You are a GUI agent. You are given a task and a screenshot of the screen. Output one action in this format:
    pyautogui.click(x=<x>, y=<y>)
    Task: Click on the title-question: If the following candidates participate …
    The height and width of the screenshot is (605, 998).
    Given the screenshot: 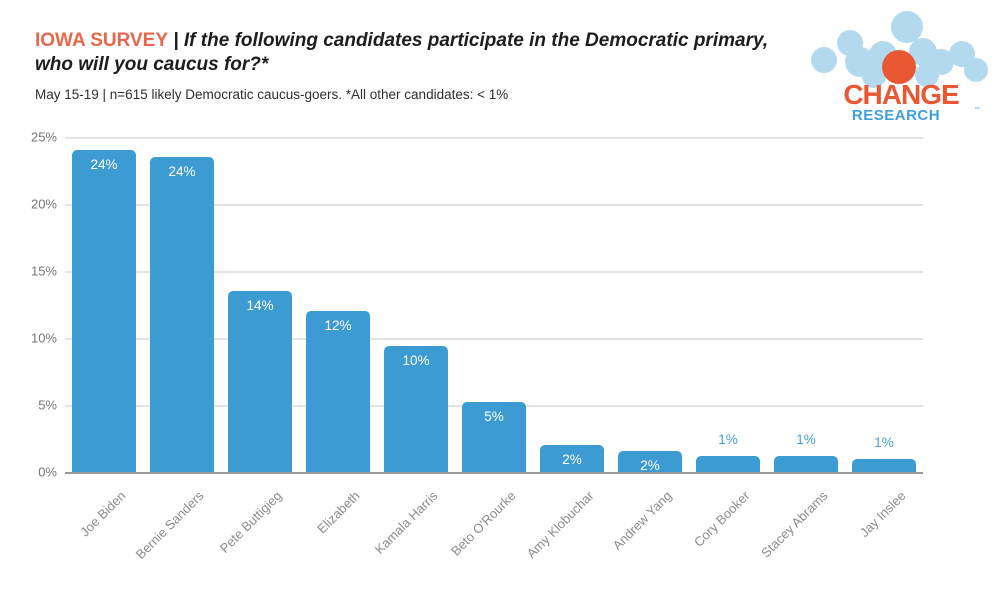 What is the action you would take?
    pyautogui.click(x=402, y=53)
    